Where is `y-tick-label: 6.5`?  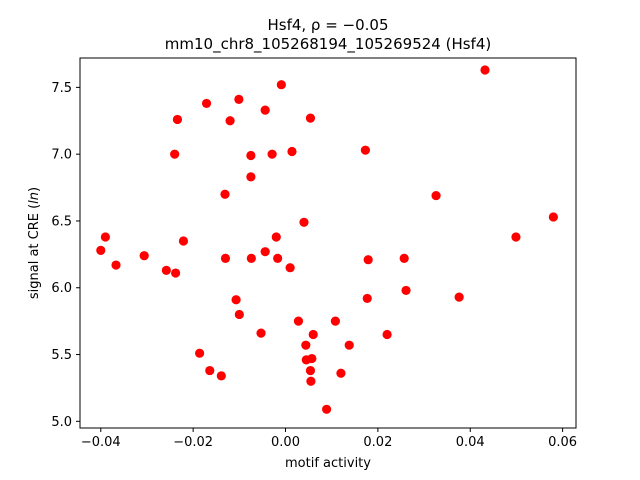 y-tick-label: 6.5 is located at coordinates (61, 221).